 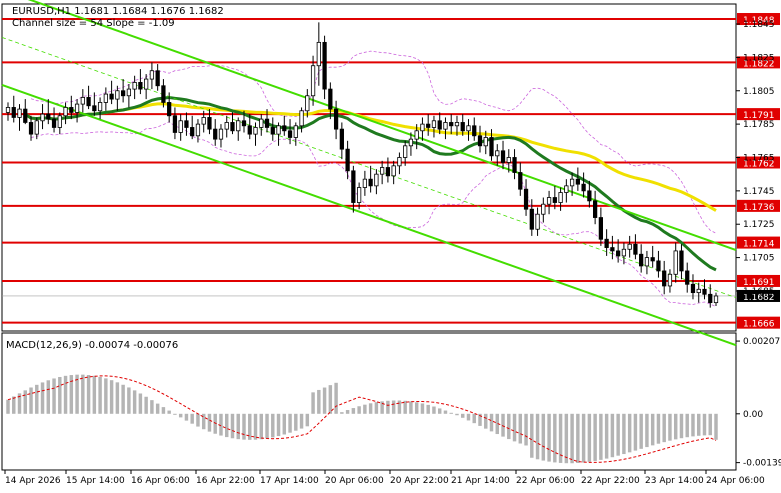 What do you see at coordinates (735, 481) in the screenshot?
I see `x-tick-label: 24 Apr 06:00` at bounding box center [735, 481].